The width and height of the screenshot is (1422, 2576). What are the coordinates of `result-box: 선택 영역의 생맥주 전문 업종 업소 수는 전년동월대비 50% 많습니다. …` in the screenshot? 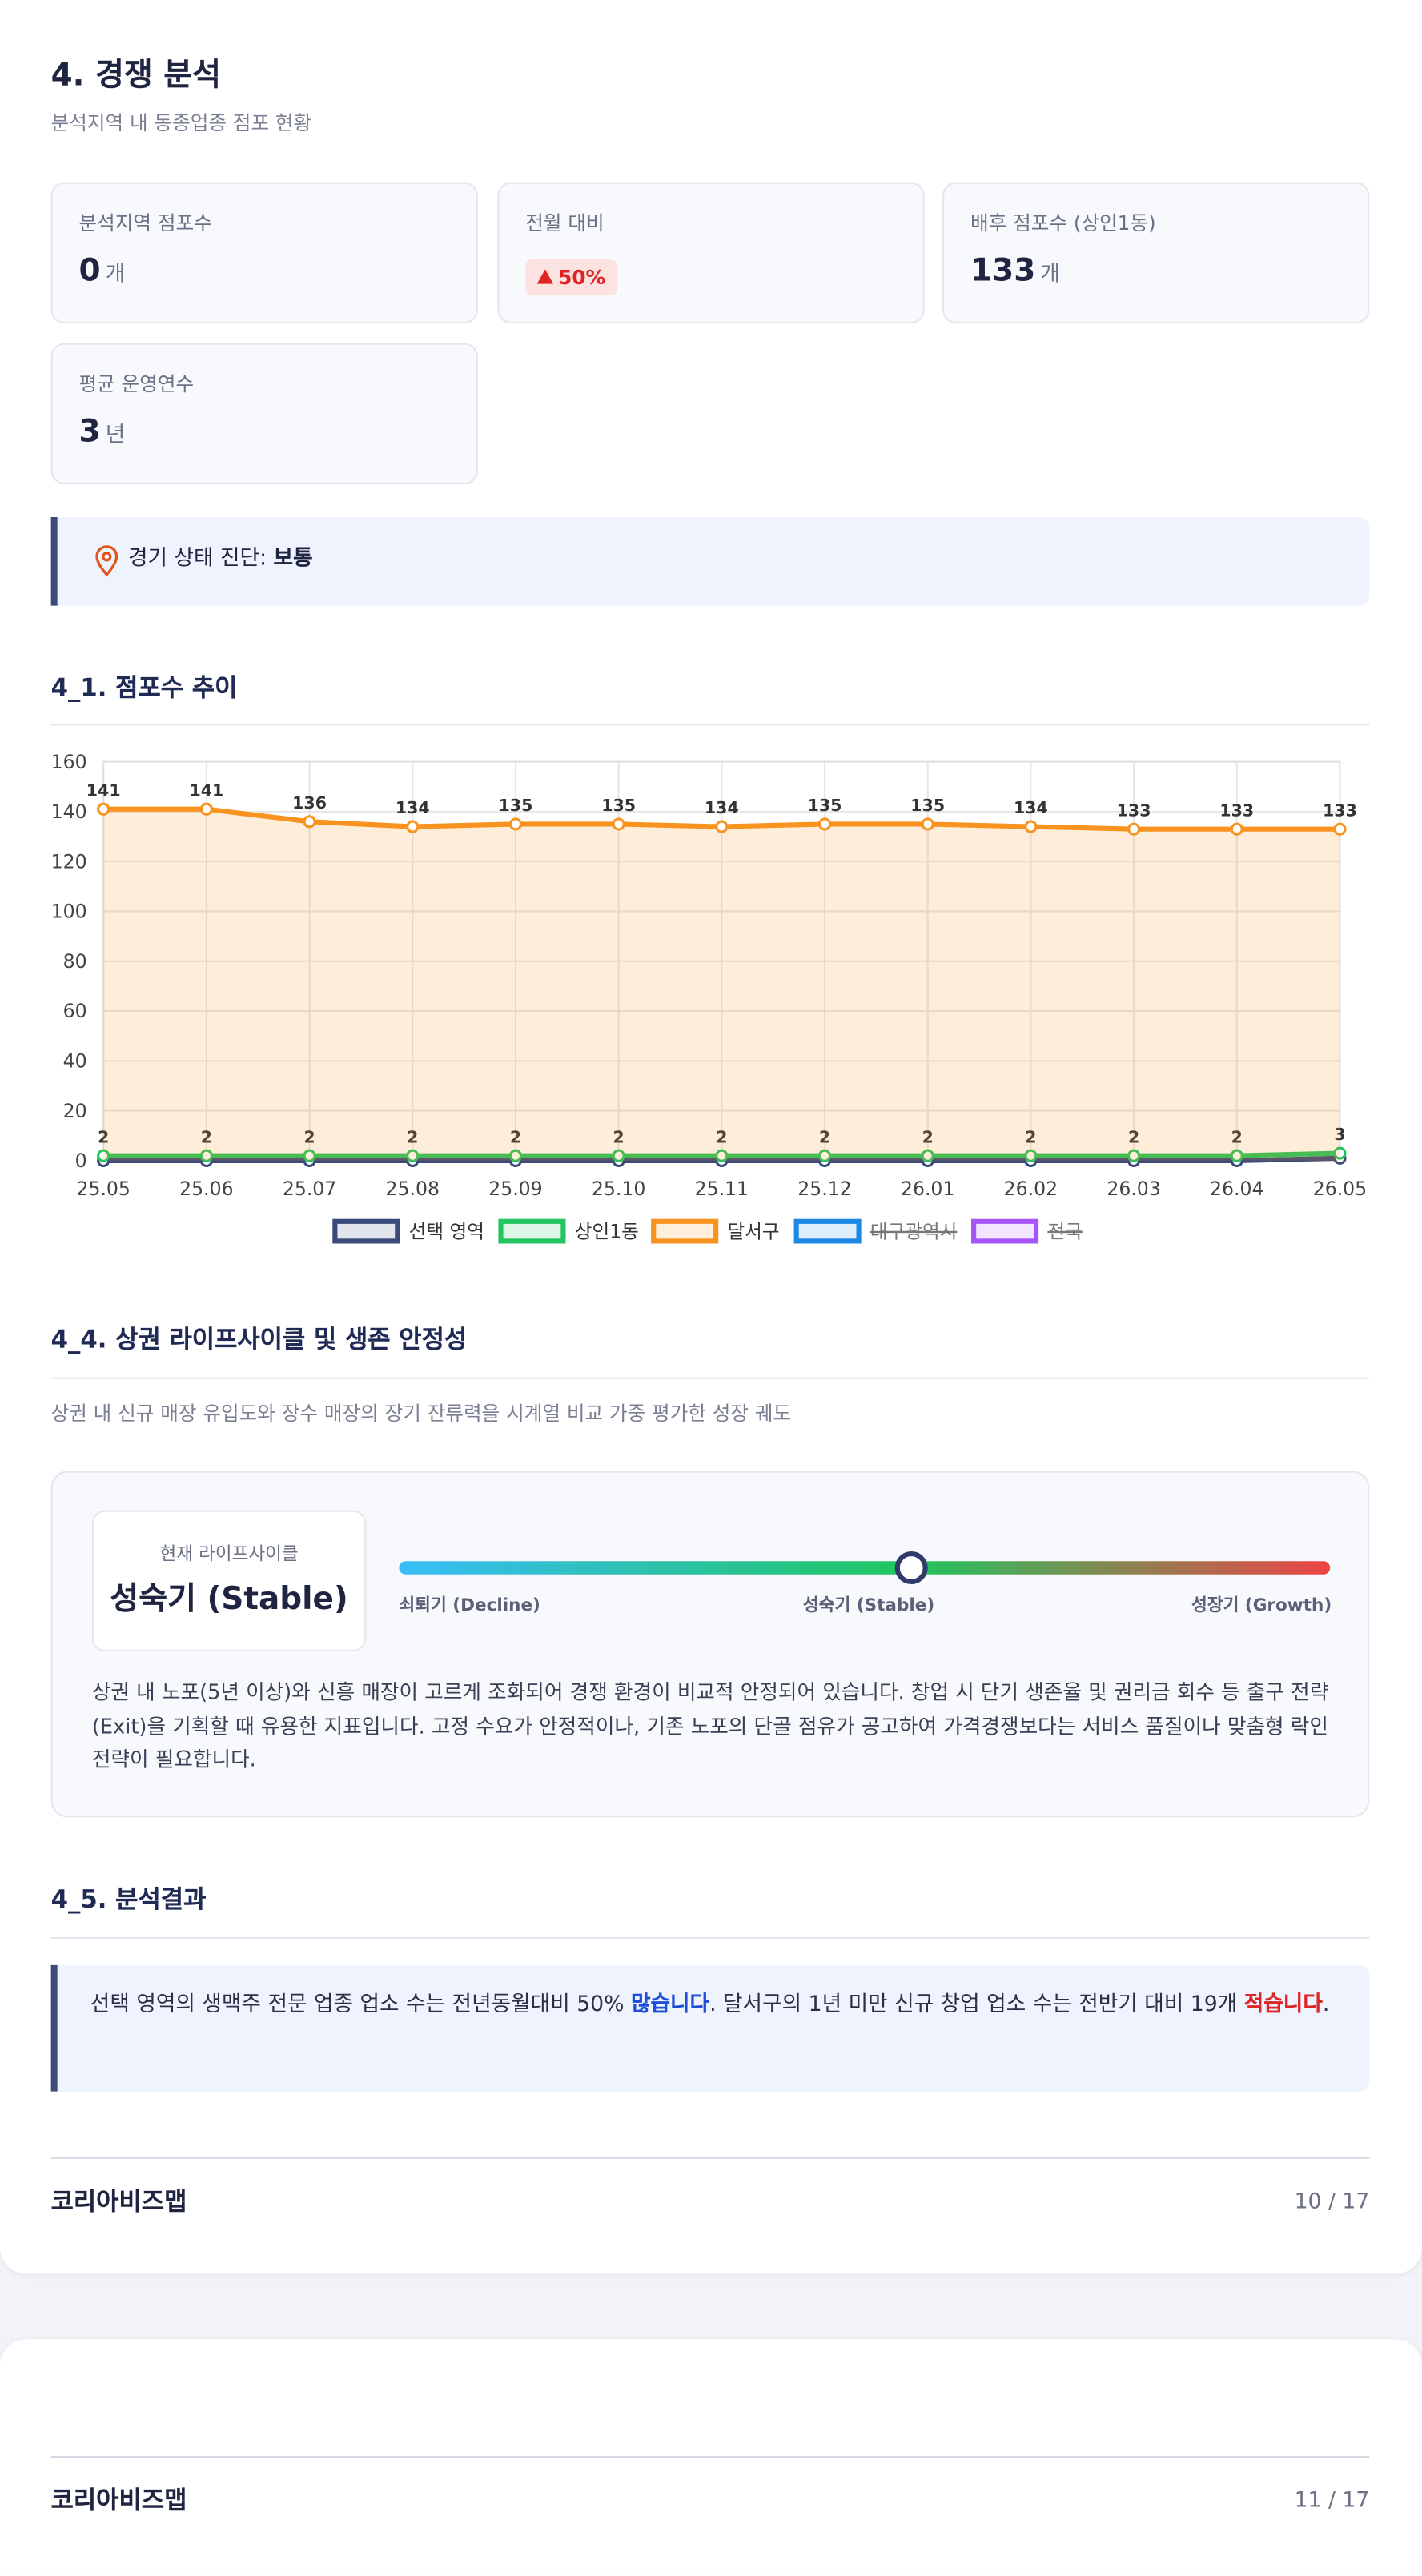 It's located at (710, 2028).